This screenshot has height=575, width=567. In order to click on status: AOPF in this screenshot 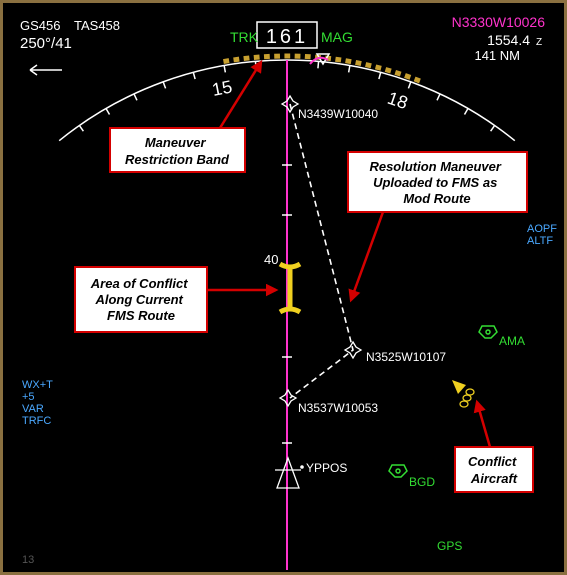, I will do `click(542, 229)`.